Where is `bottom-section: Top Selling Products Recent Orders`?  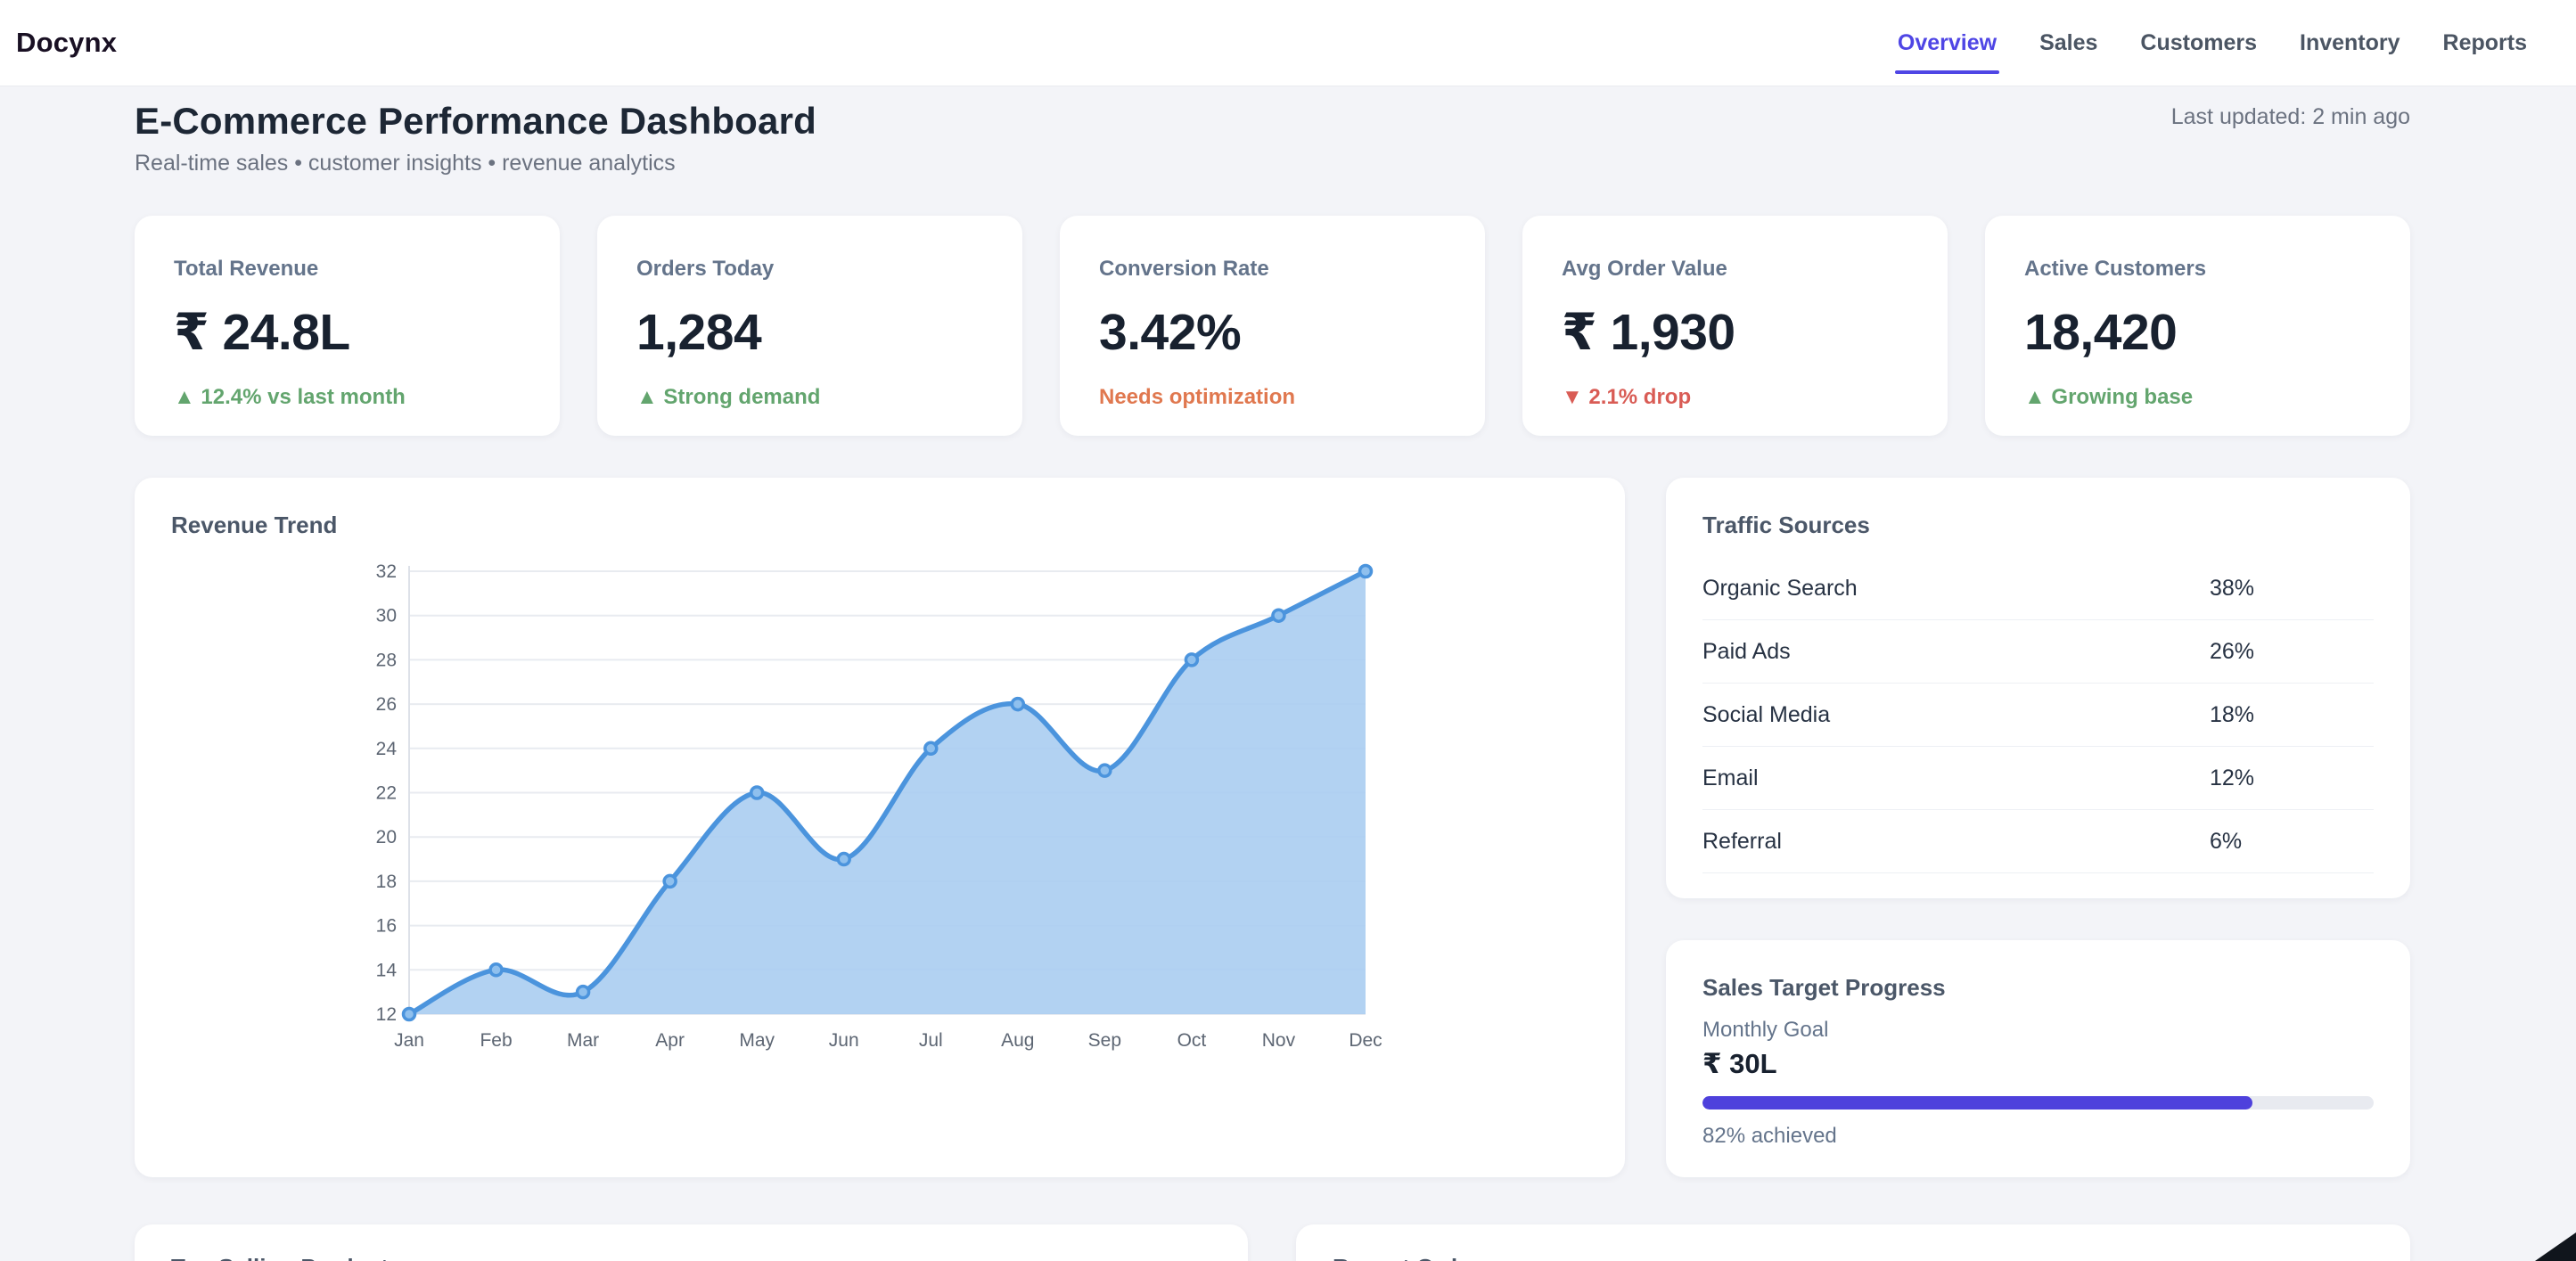 bottom-section: Top Selling Products Recent Orders is located at coordinates (1272, 1242).